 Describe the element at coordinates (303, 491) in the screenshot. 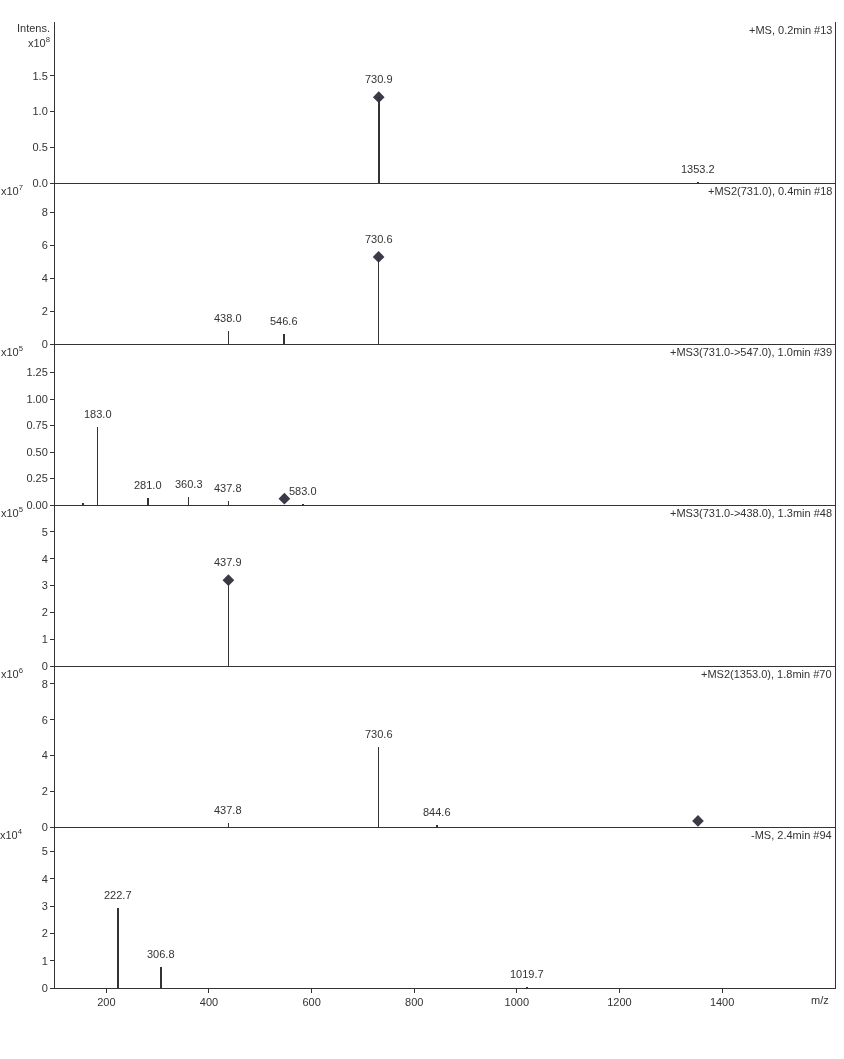

I see `annotation: 583.0` at that location.